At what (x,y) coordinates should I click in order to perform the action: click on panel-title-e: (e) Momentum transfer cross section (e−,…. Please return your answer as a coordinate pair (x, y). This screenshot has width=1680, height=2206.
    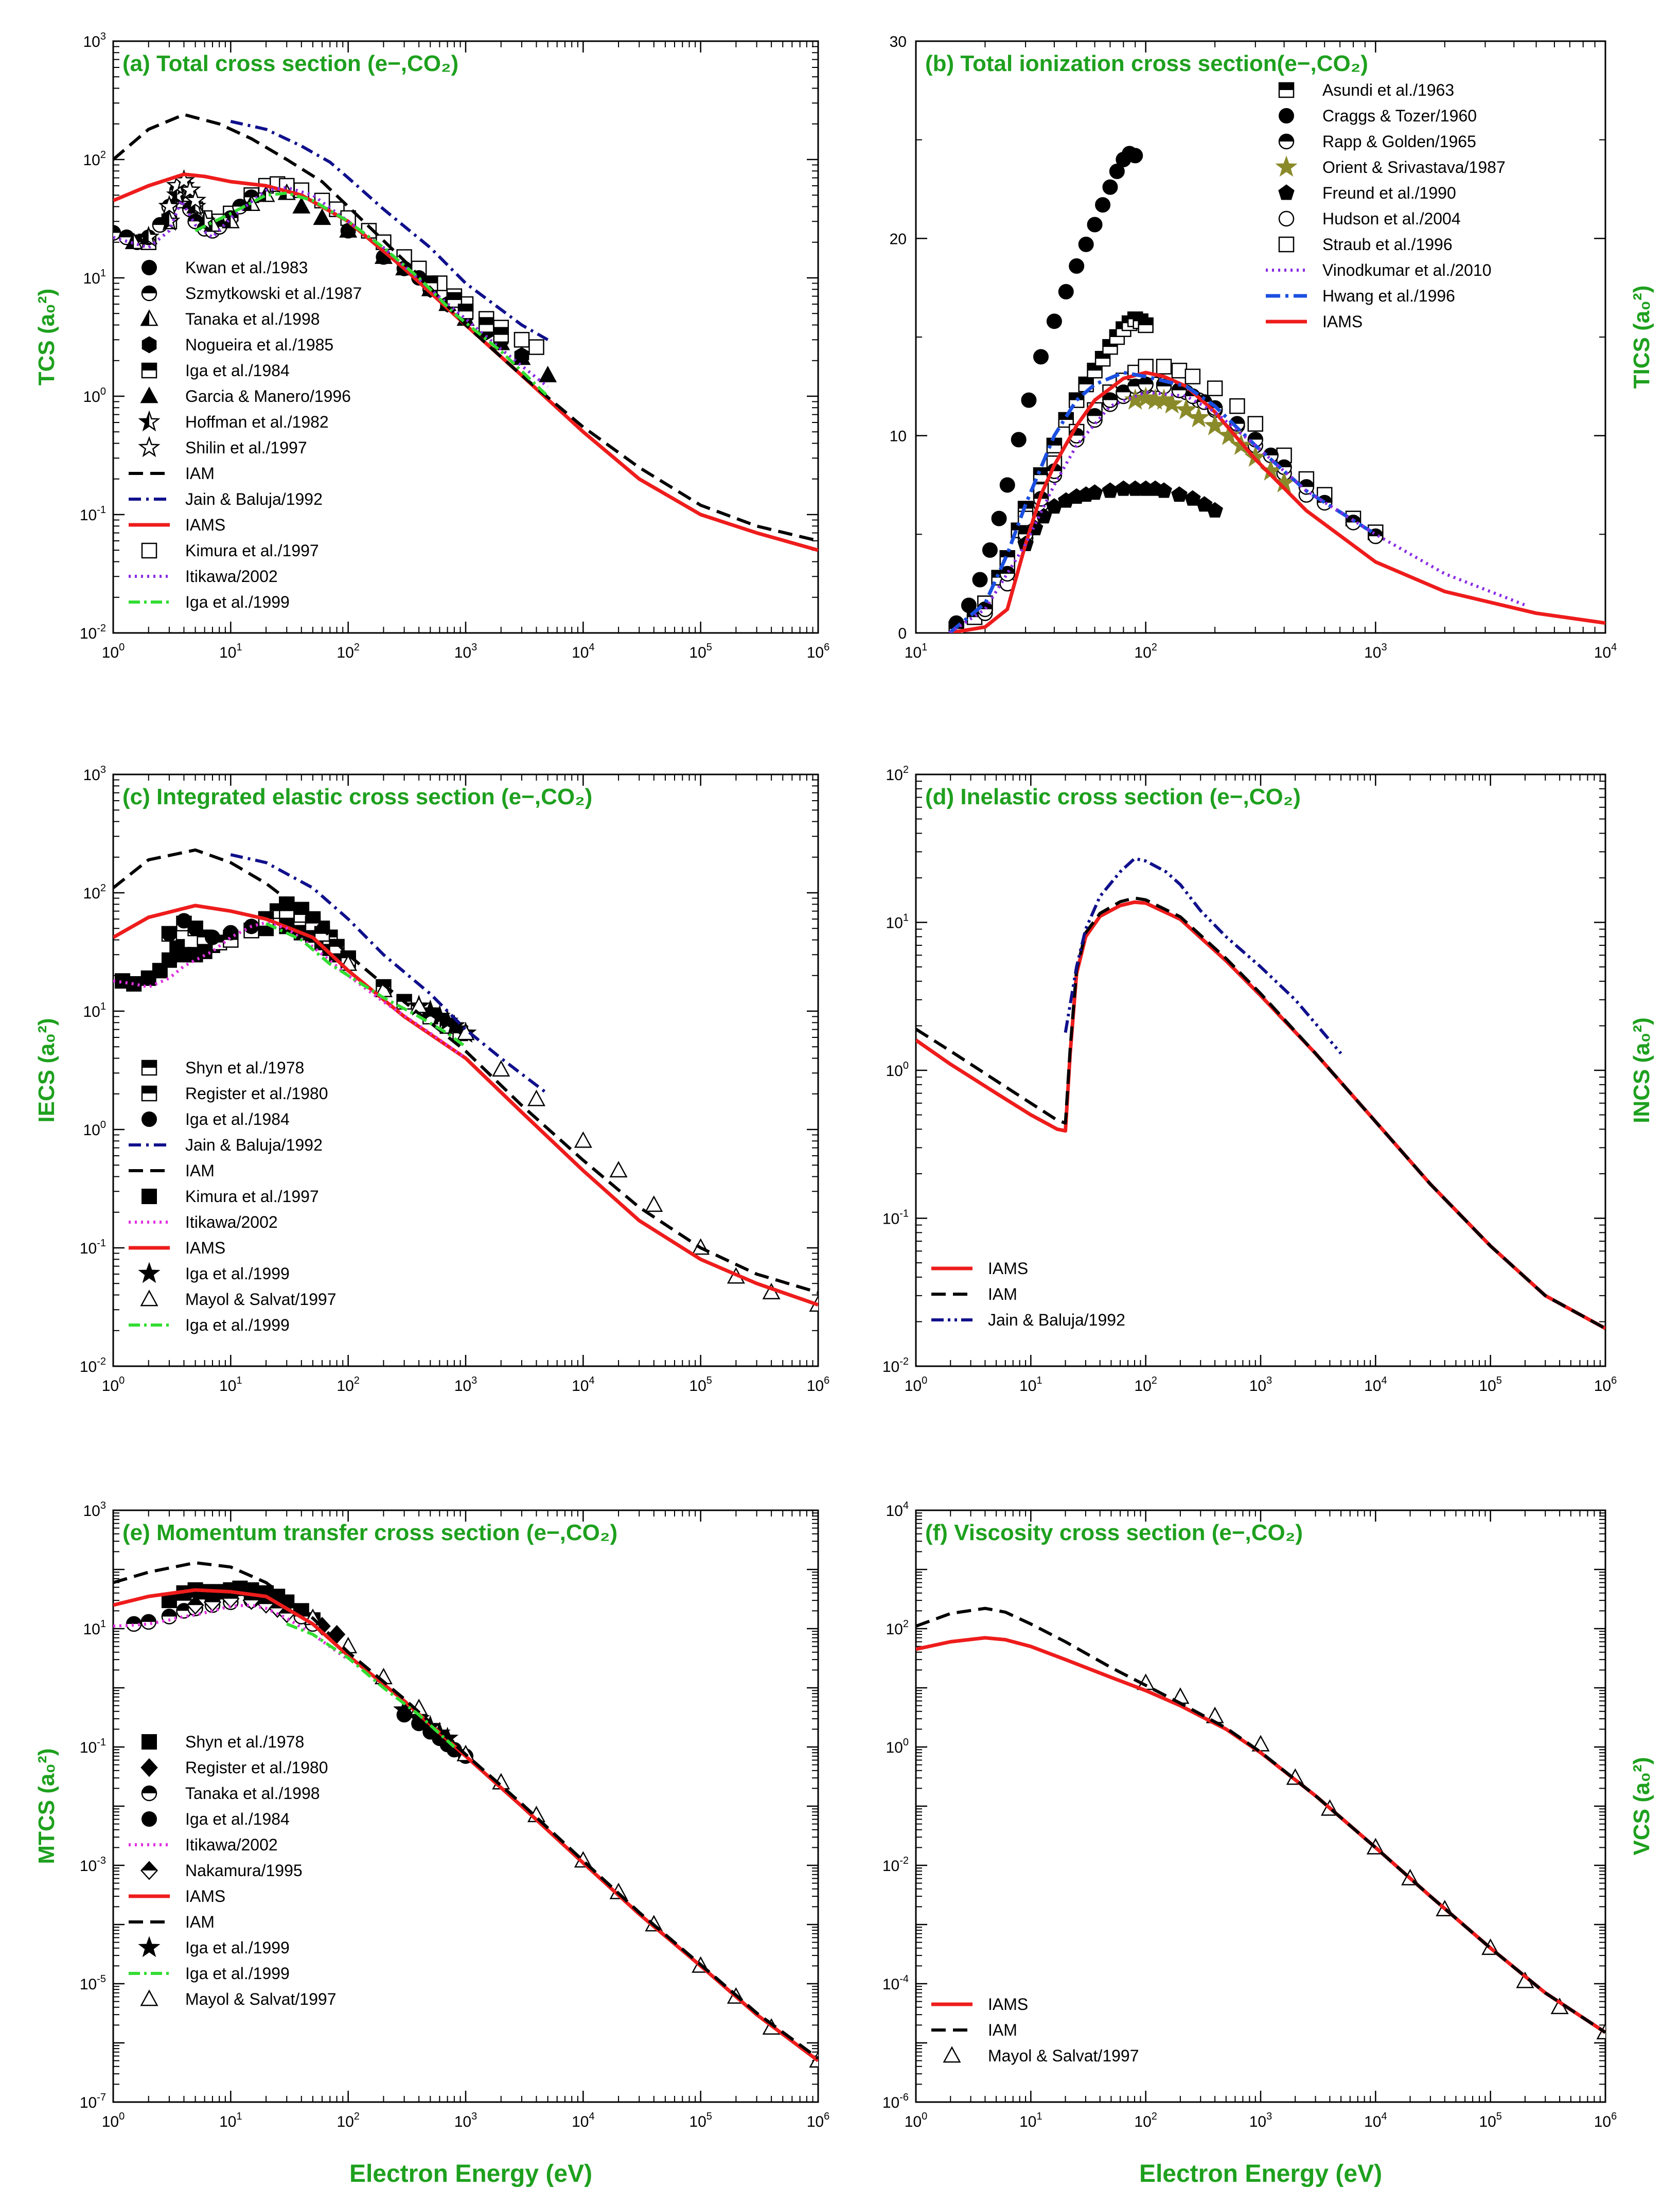
    Looking at the image, I should click on (369, 1532).